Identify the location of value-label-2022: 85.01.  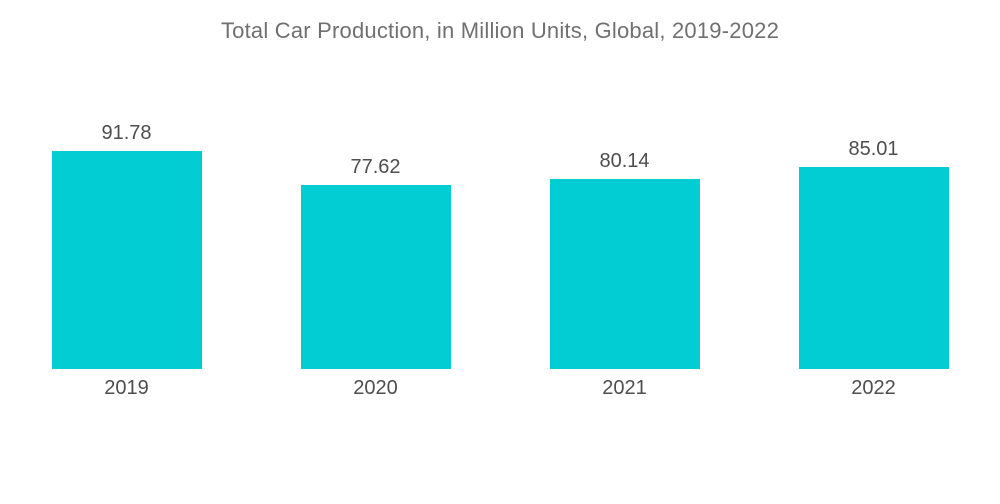
(873, 148).